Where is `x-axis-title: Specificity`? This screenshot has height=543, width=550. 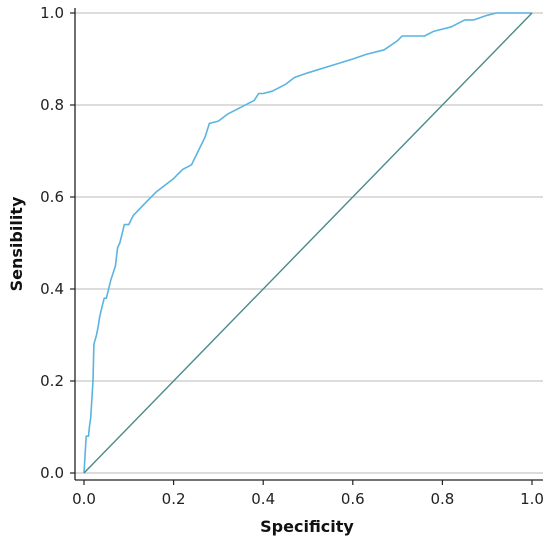 x-axis-title: Specificity is located at coordinates (307, 526).